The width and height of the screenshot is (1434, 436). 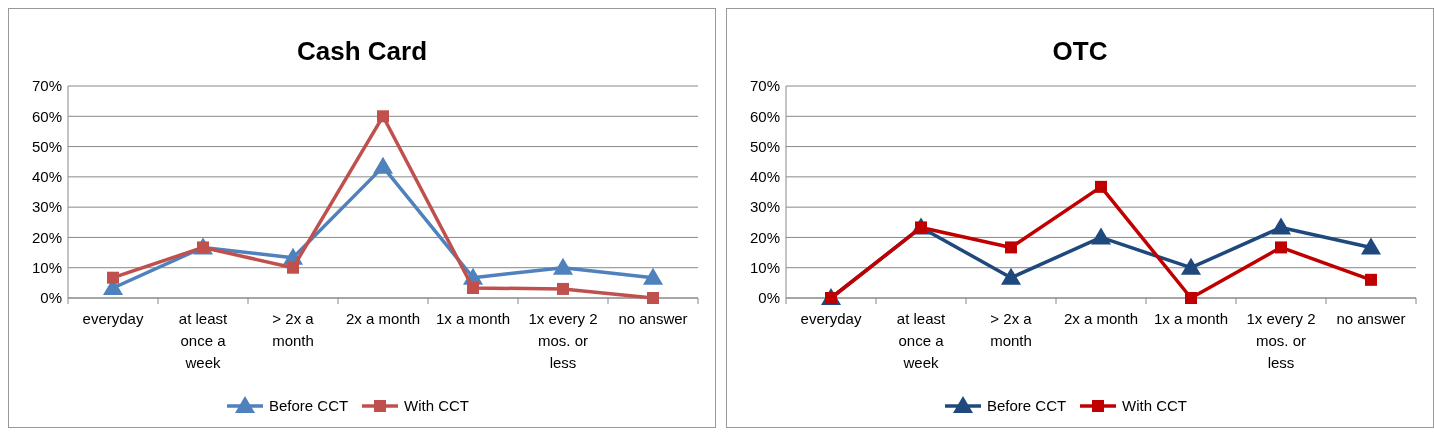 I want to click on chart-title: OTC, so click(x=1080, y=51).